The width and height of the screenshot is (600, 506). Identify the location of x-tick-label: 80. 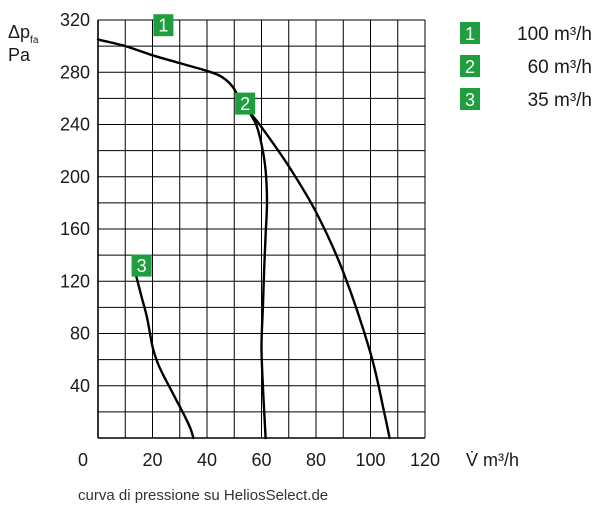
(316, 460).